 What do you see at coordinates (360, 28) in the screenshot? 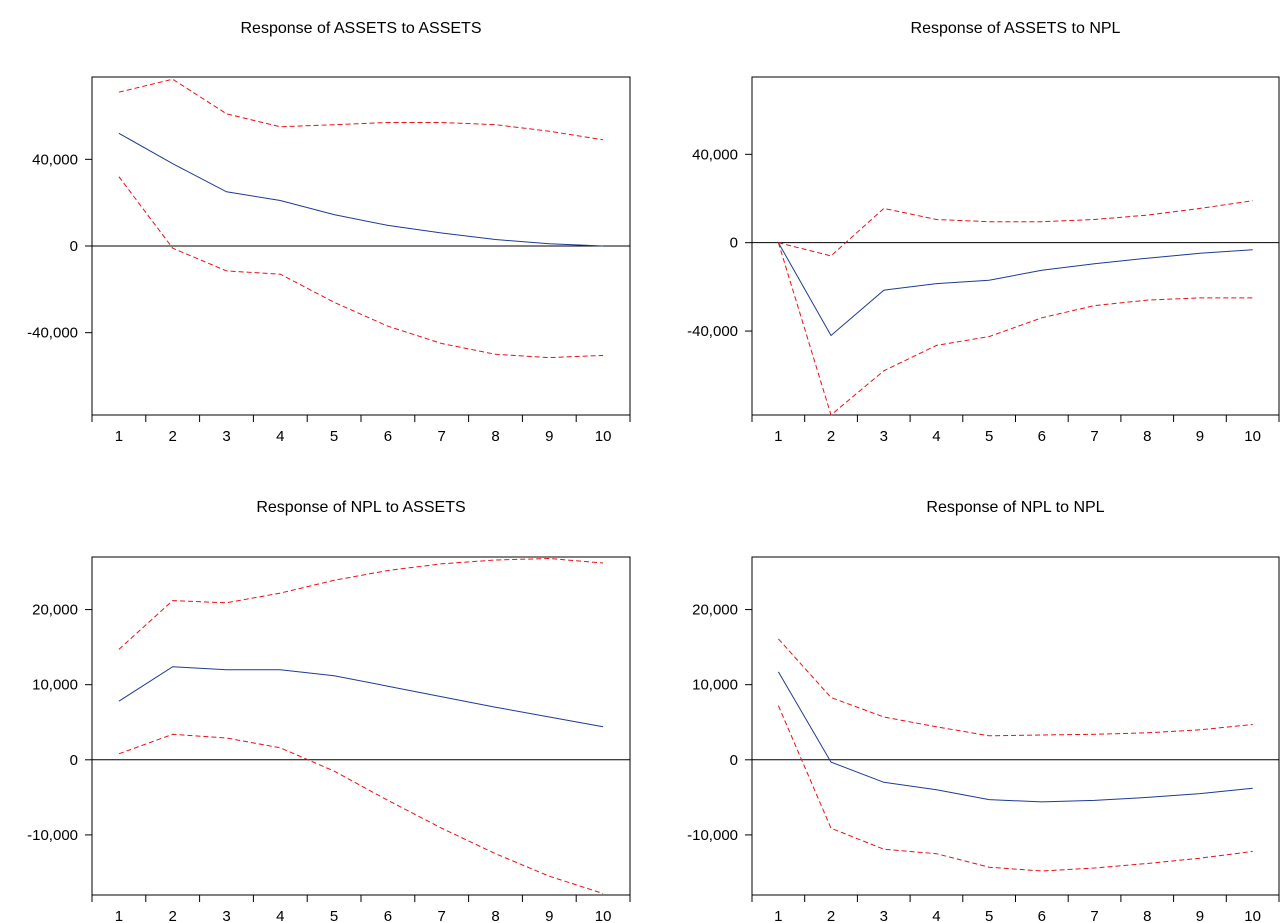
I see `panel-title: Response of ASSETS to ASSETS` at bounding box center [360, 28].